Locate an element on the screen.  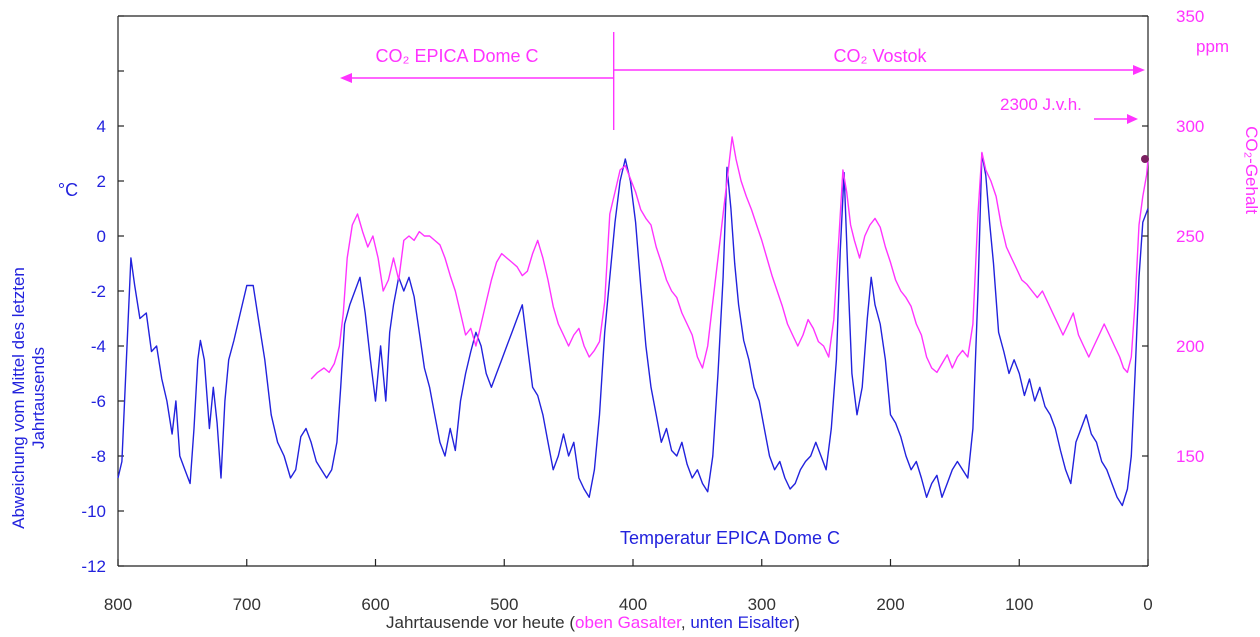
left-axis-unit: °C is located at coordinates (68, 190).